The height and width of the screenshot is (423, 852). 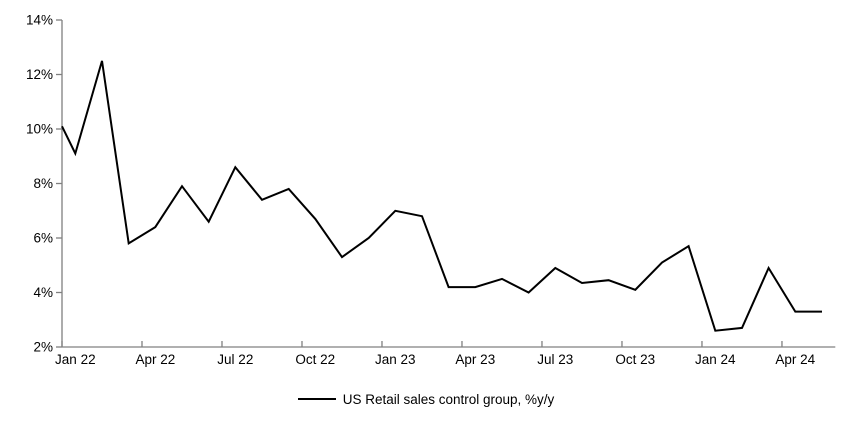 What do you see at coordinates (395, 359) in the screenshot?
I see `x-tick-label: Jan 23` at bounding box center [395, 359].